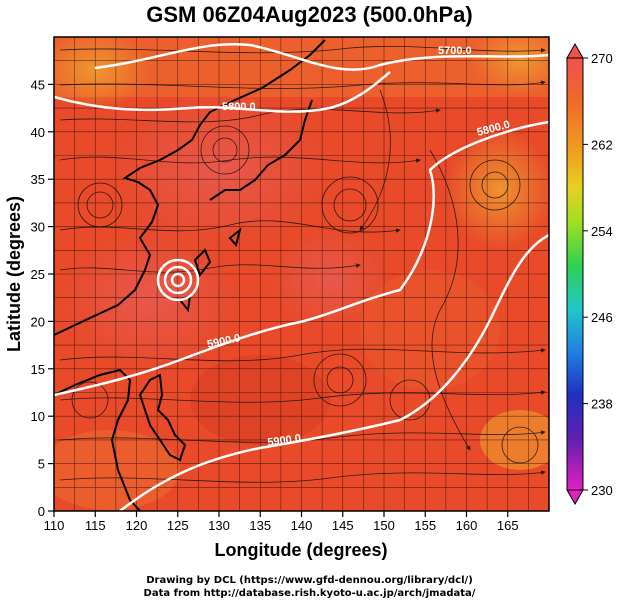 Image resolution: width=619 pixels, height=605 pixels. I want to click on colorbar-tick-label: 254, so click(602, 231).